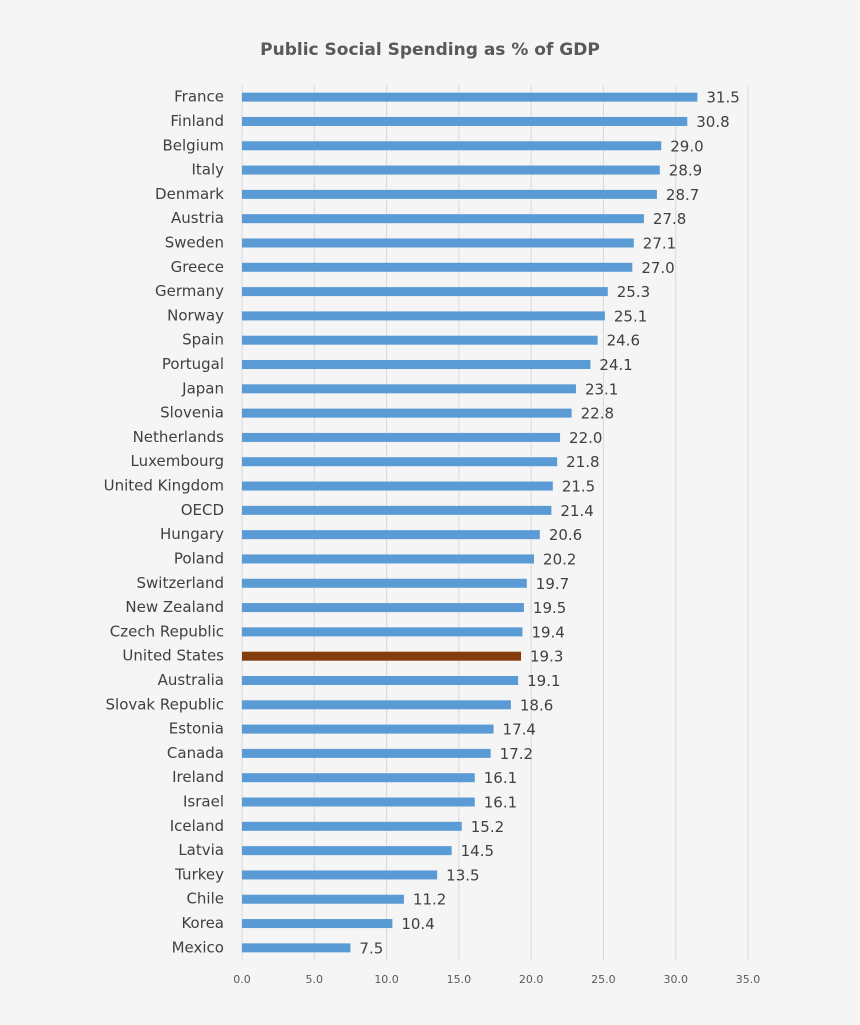  Describe the element at coordinates (582, 462) in the screenshot. I see `value-label: 21.8` at that location.